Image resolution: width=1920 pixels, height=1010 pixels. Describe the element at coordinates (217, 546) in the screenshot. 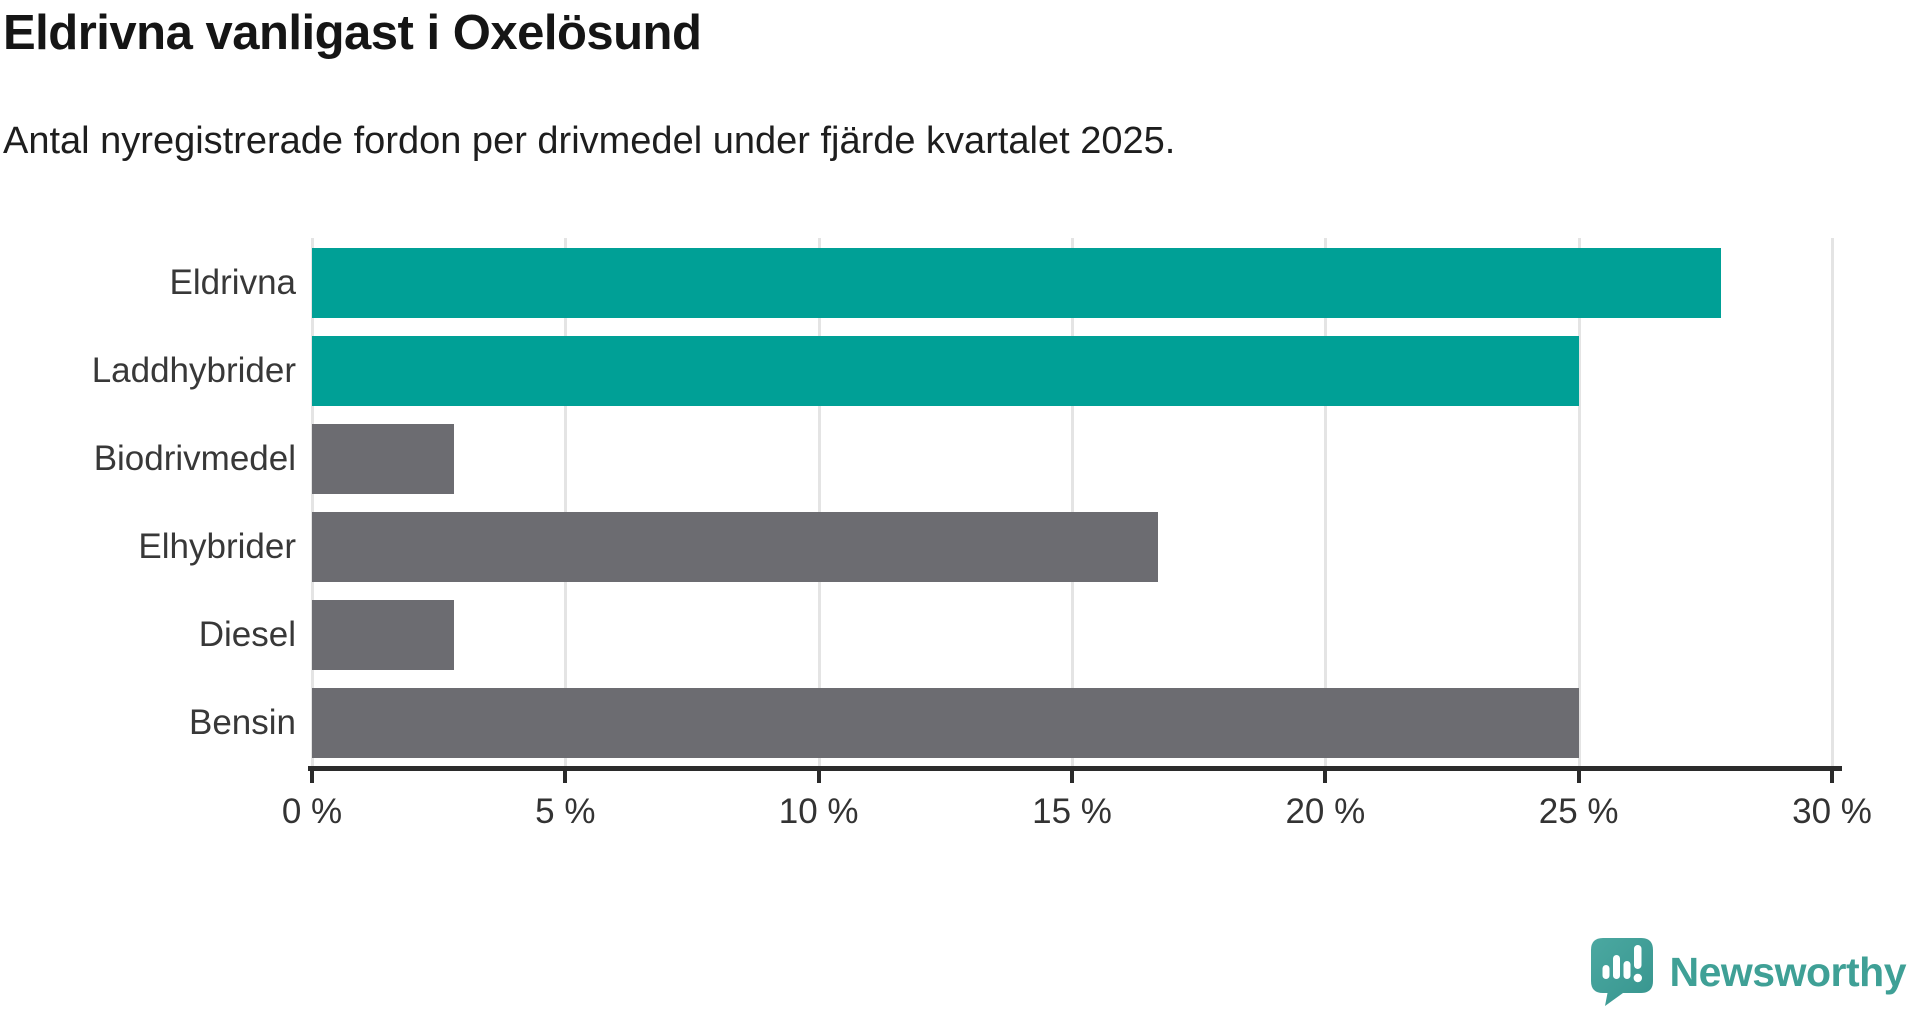

I see `category-label-elhybrider: Elhybrider` at that location.